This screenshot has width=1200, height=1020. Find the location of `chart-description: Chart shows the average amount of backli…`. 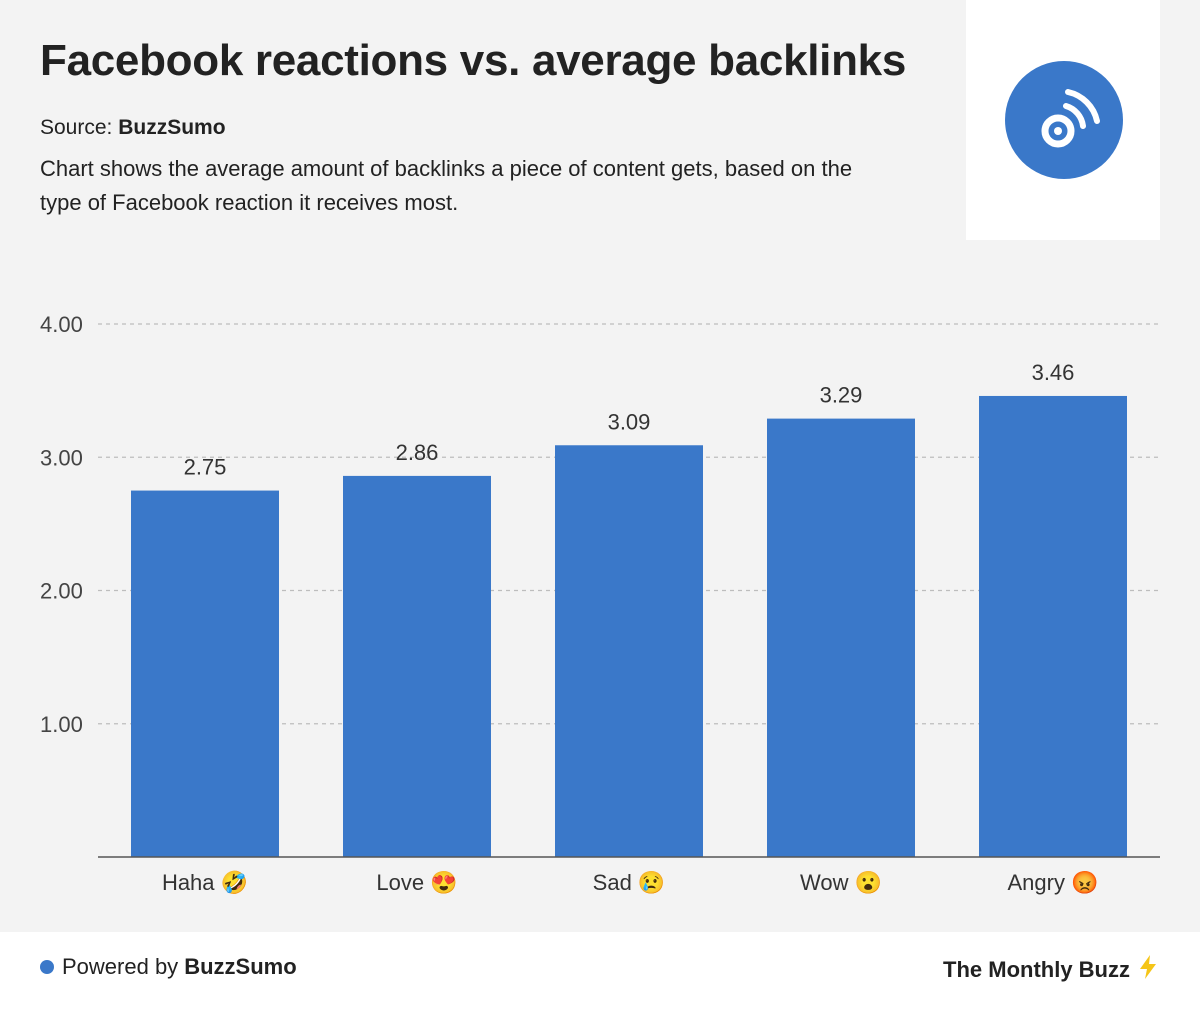

chart-description: Chart shows the average amount of backli… is located at coordinates (446, 185).